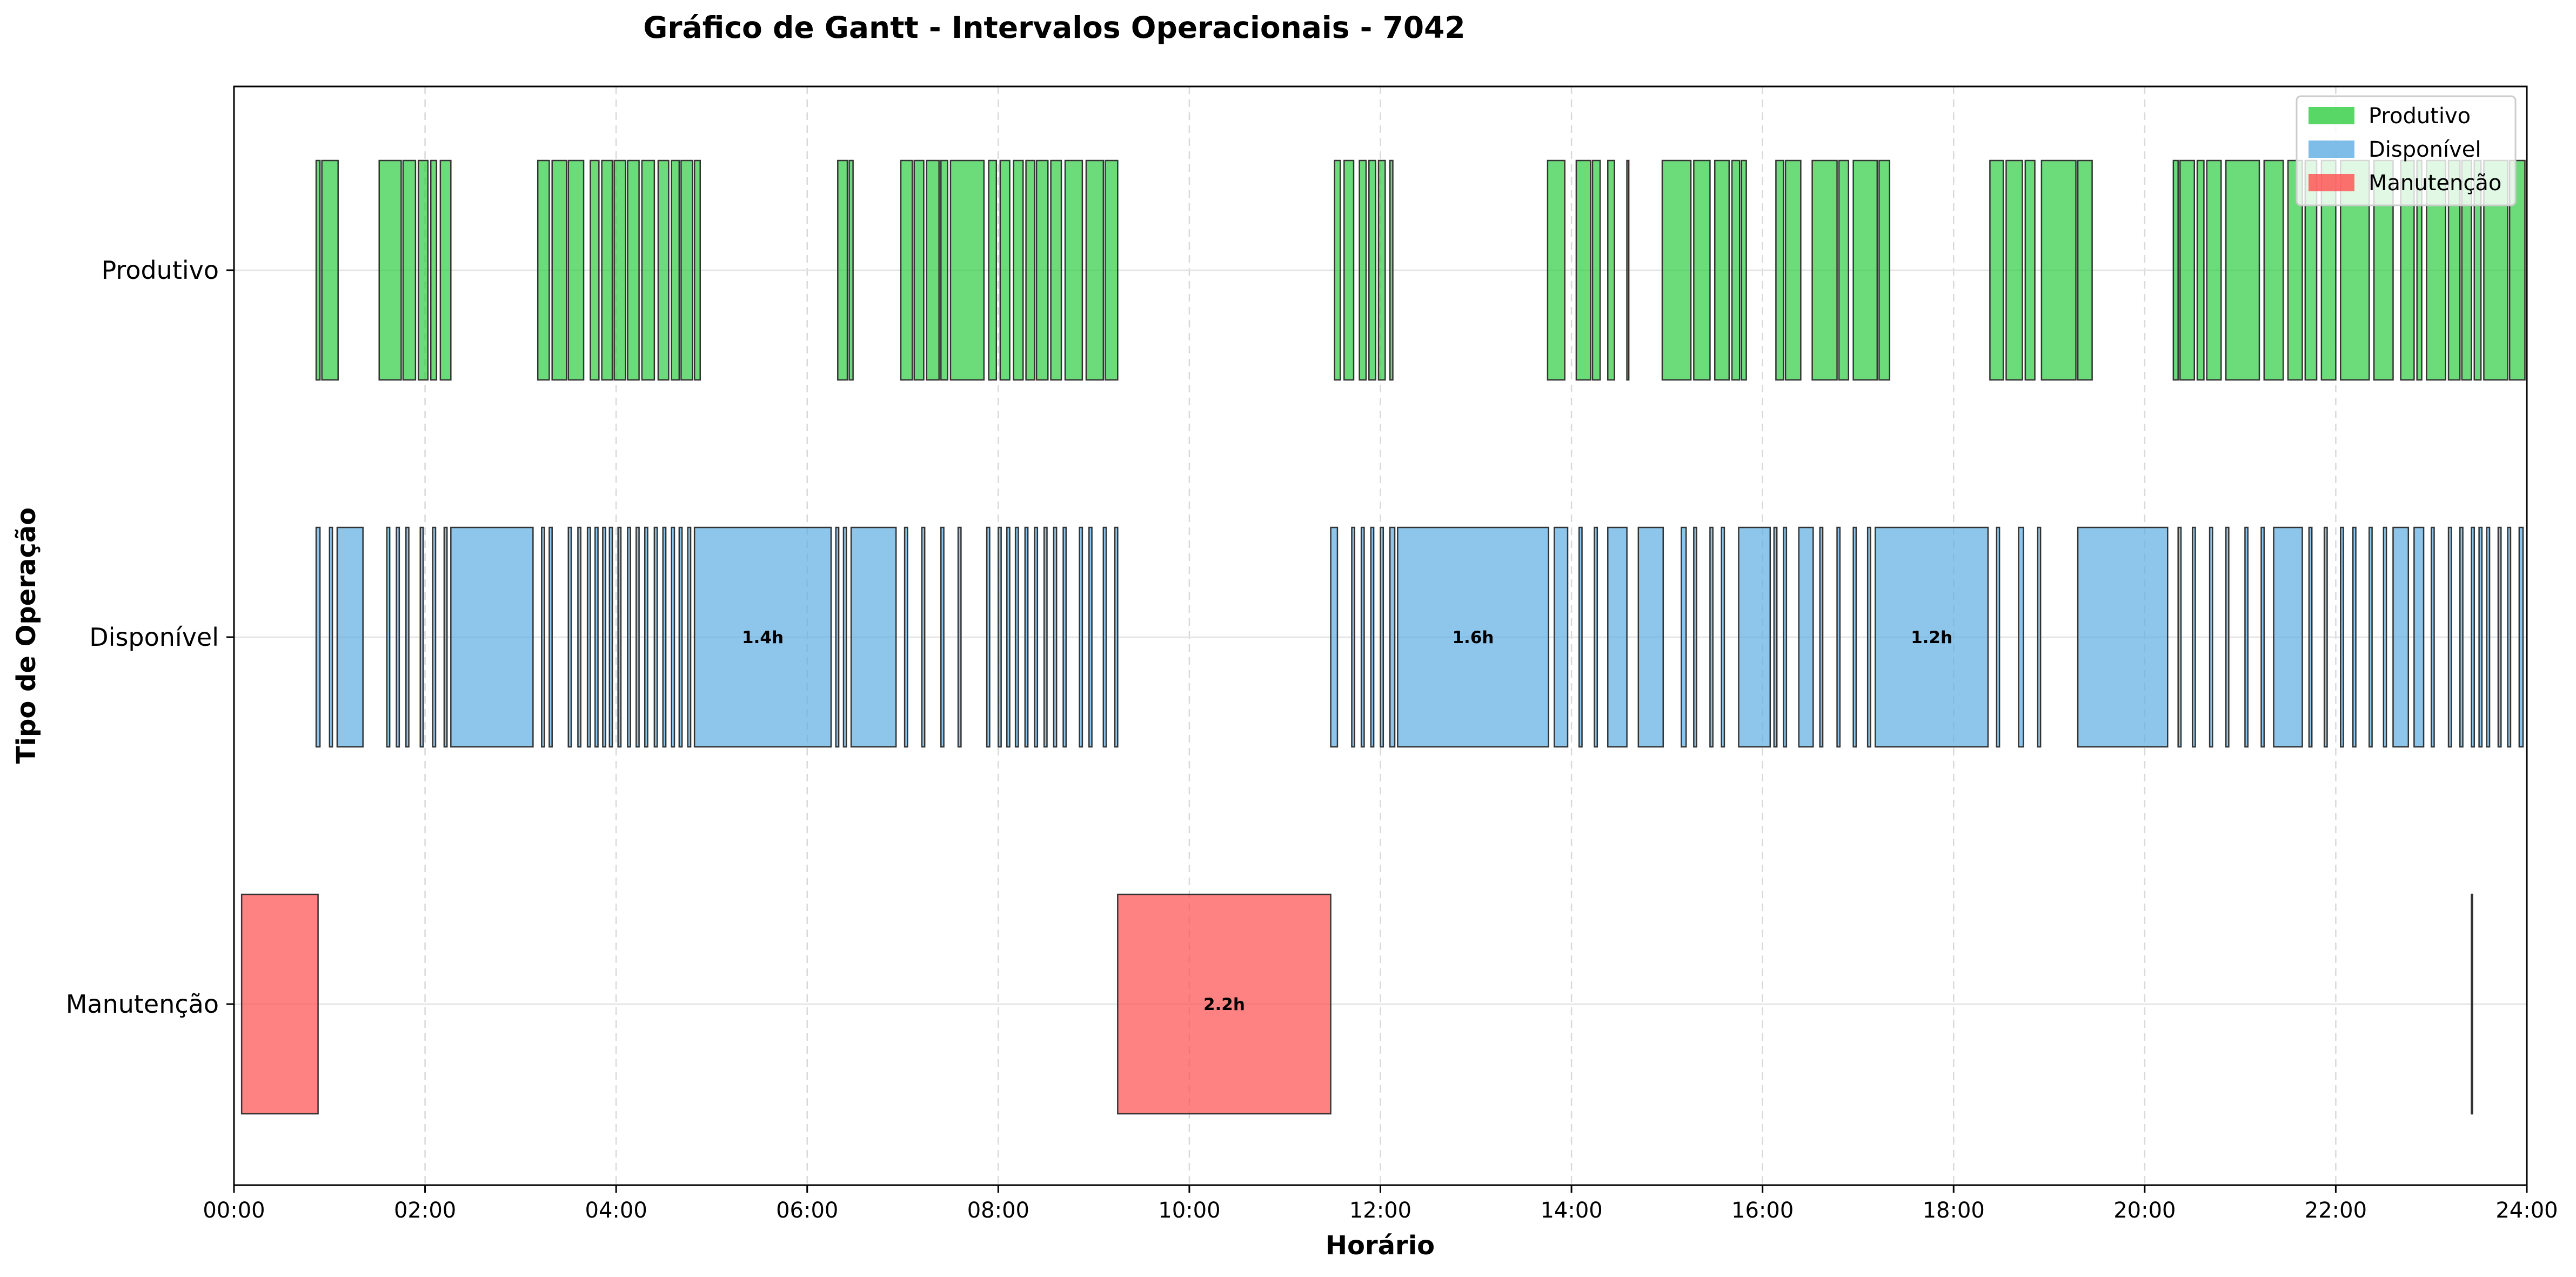 The height and width of the screenshot is (1277, 2576). What do you see at coordinates (2424, 149) in the screenshot?
I see `legend-label-disponivel: Disponível` at bounding box center [2424, 149].